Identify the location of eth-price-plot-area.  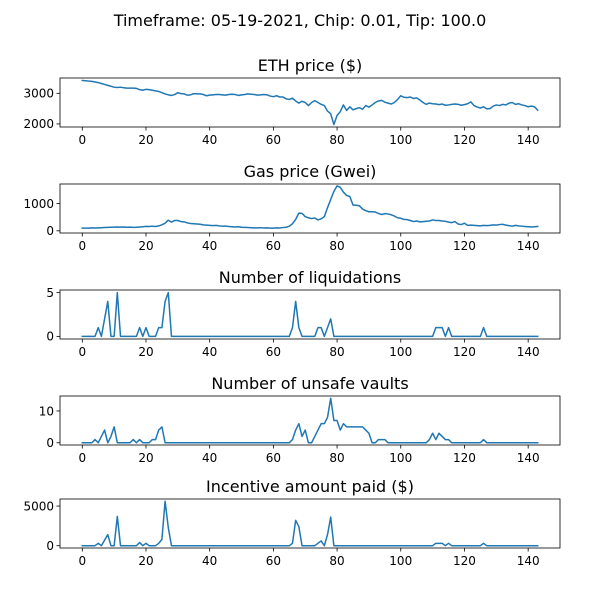
(310, 102).